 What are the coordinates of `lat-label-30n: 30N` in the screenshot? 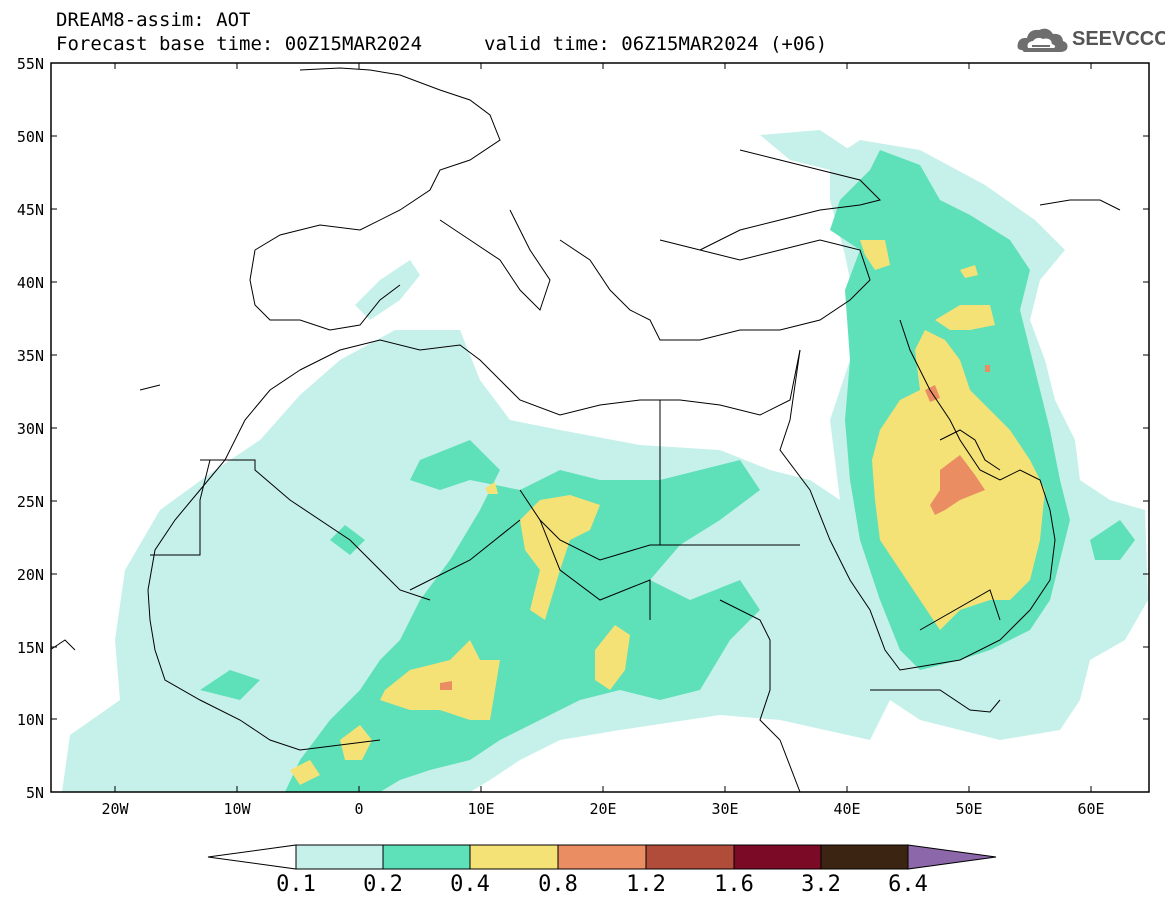 It's located at (30, 429).